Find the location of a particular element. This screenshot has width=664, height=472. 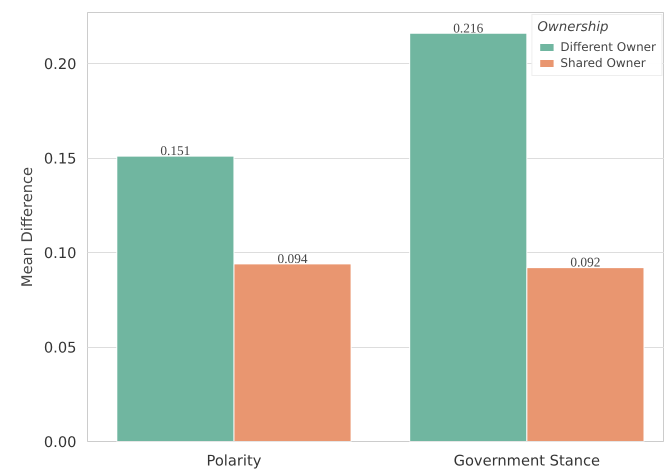

legend-label: Shared Owner is located at coordinates (603, 63).